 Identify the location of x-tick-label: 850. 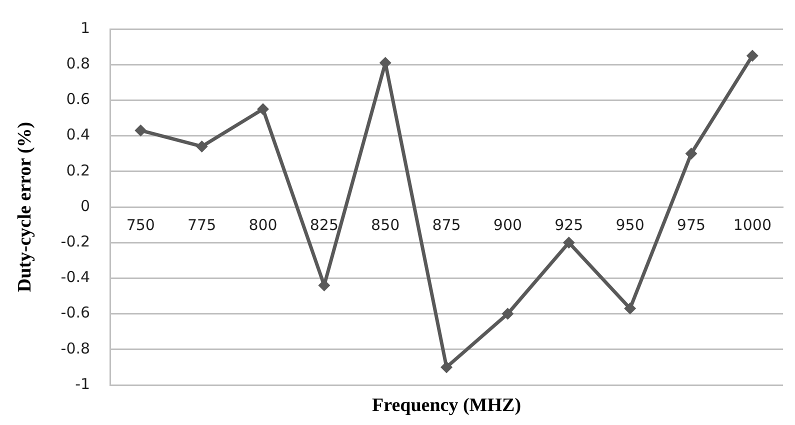
(385, 225).